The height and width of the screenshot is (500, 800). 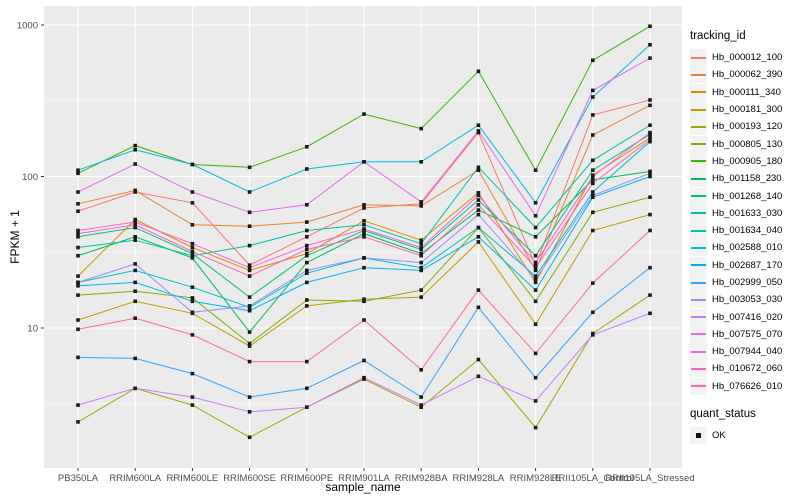 What do you see at coordinates (364, 478) in the screenshot?
I see `x-tick-label: RRIM901LA` at bounding box center [364, 478].